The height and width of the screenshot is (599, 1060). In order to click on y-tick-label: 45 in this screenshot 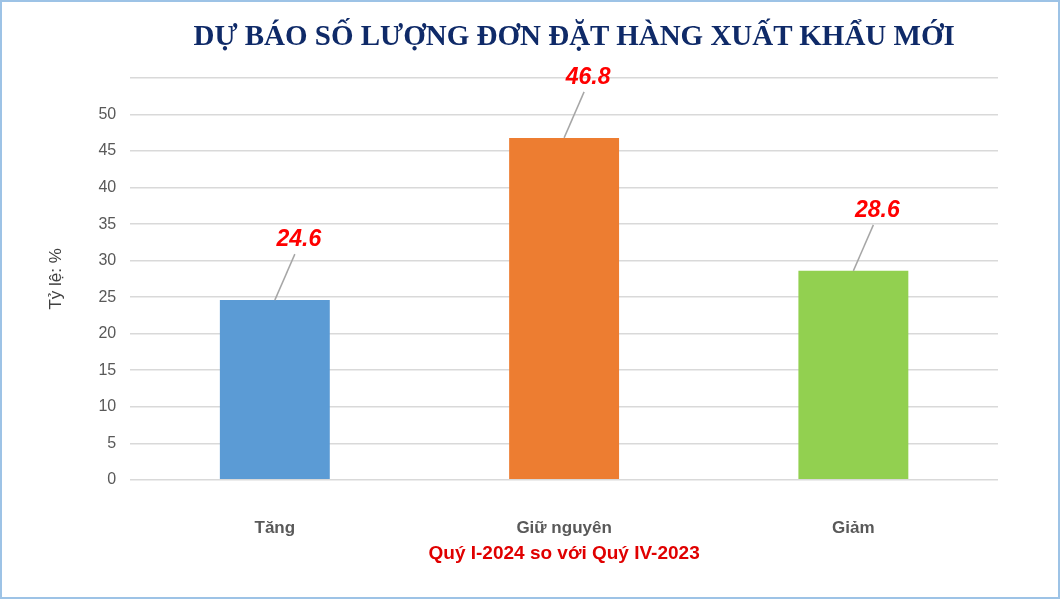, I will do `click(107, 150)`.